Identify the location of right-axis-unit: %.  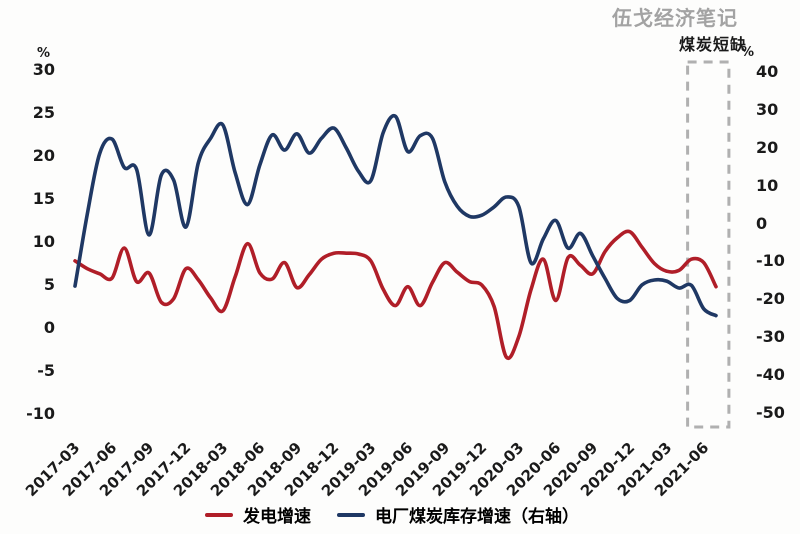
(748, 52).